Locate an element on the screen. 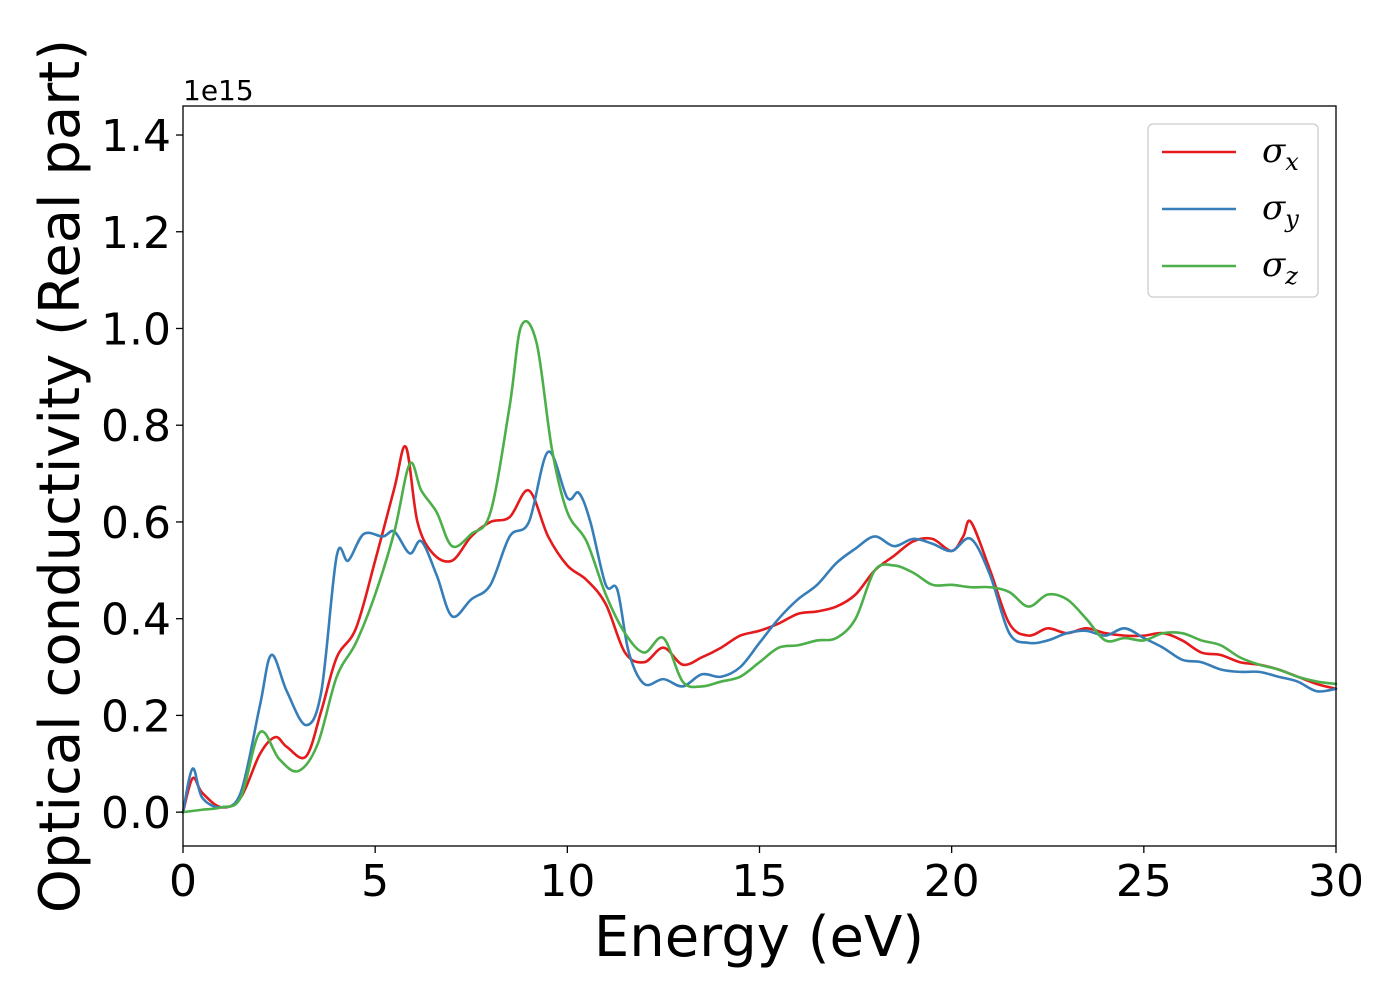  legend-label-sigma-x: σx is located at coordinates (1280, 153).